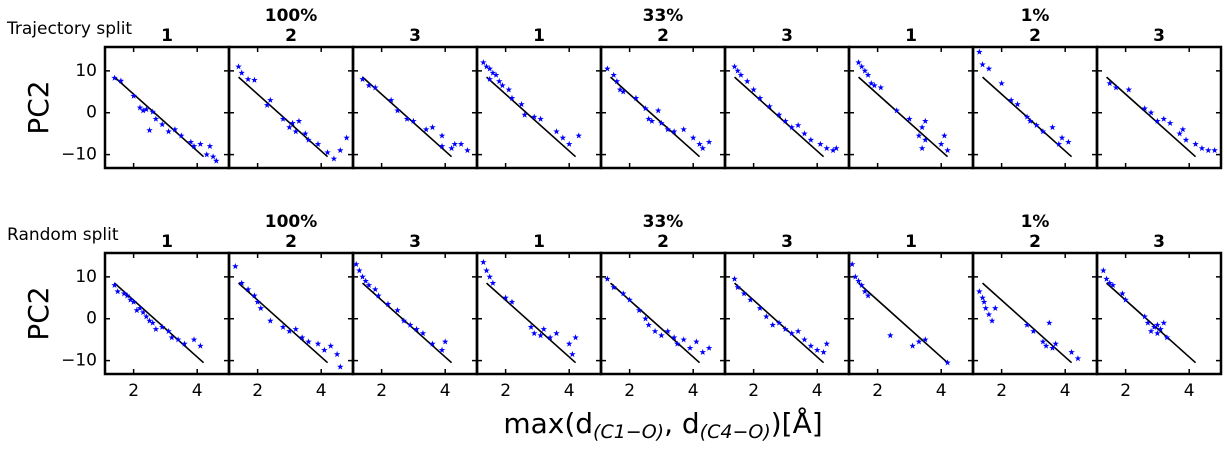 This screenshot has width=1227, height=456. Describe the element at coordinates (539, 316) in the screenshot. I see `panel: 1 2 4` at that location.